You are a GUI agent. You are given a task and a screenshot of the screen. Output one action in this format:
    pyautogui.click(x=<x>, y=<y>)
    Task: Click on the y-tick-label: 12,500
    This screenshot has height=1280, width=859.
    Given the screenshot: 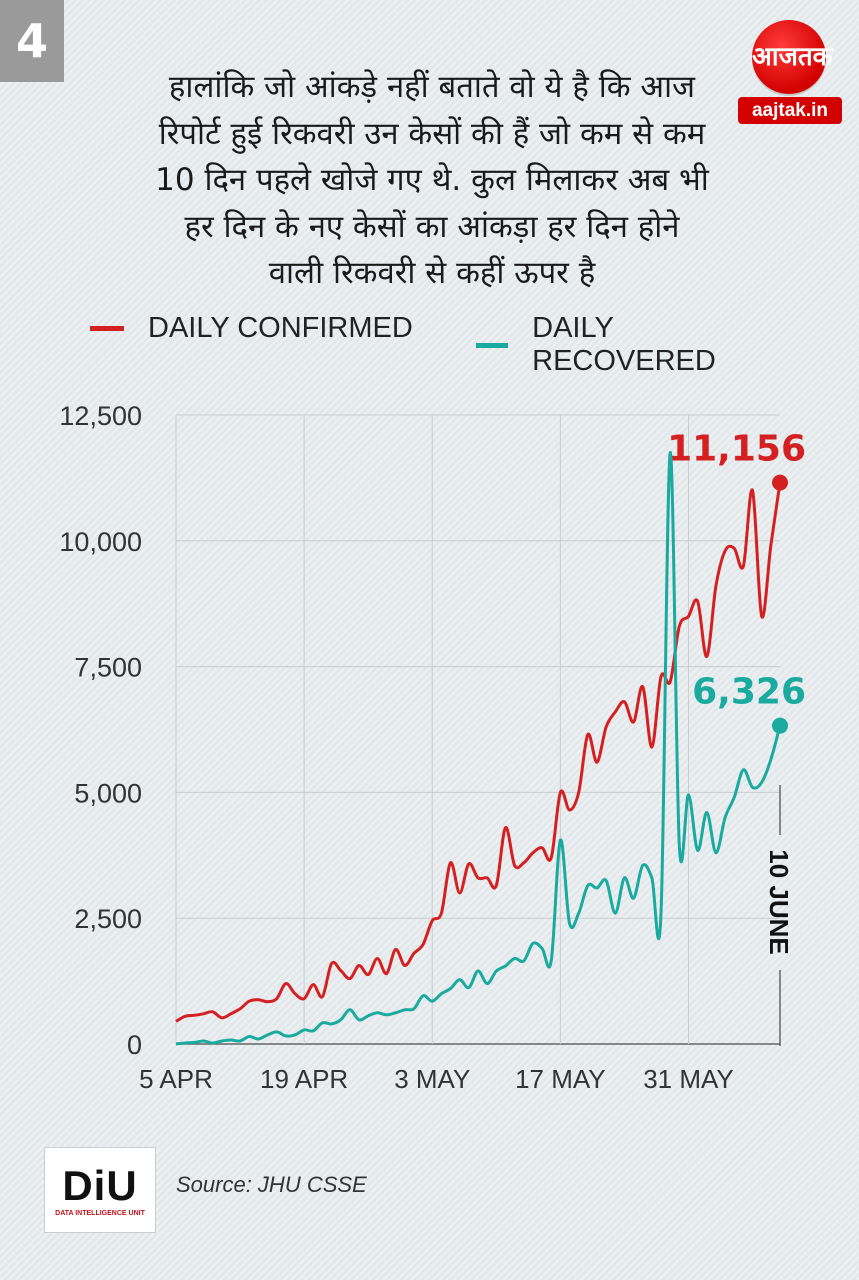 What is the action you would take?
    pyautogui.click(x=100, y=416)
    